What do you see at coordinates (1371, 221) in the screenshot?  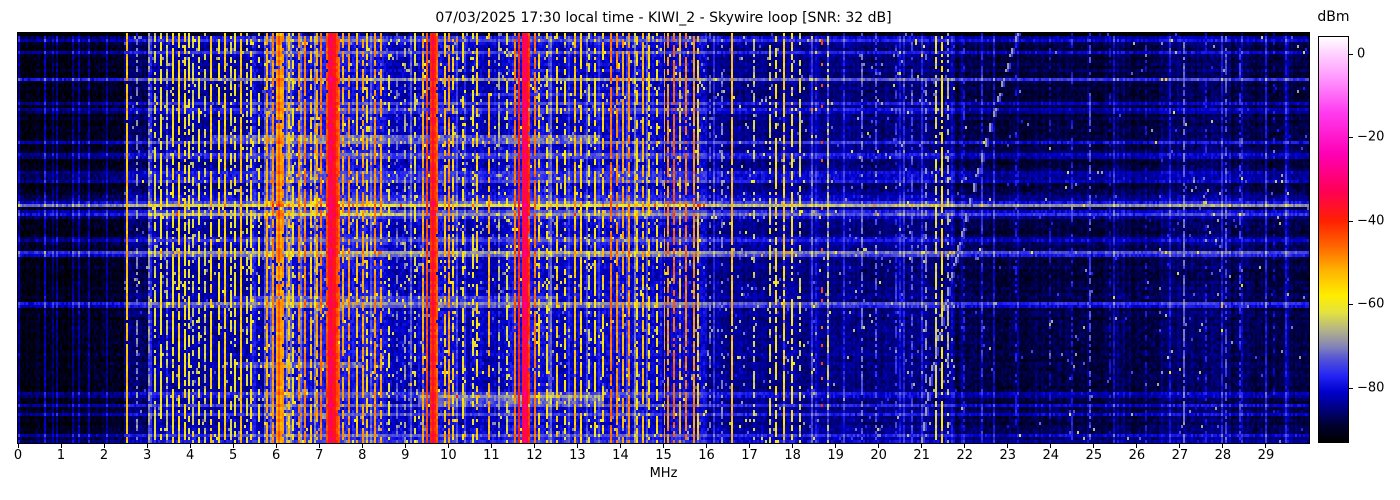 I see `colorbar-tick-label: −40` at bounding box center [1371, 221].